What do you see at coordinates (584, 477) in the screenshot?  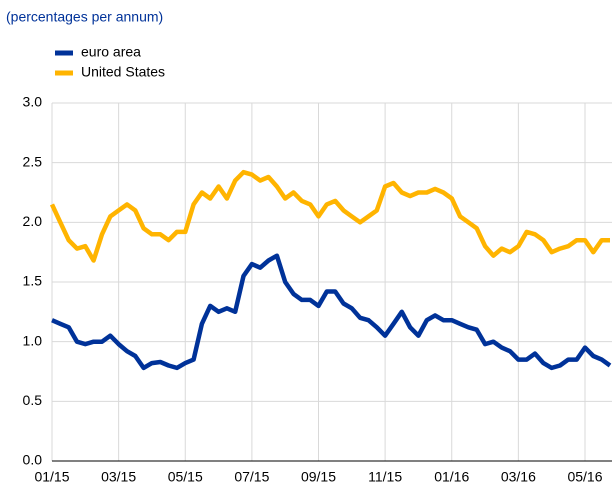 I see `x-tick-label: 05/16` at bounding box center [584, 477].